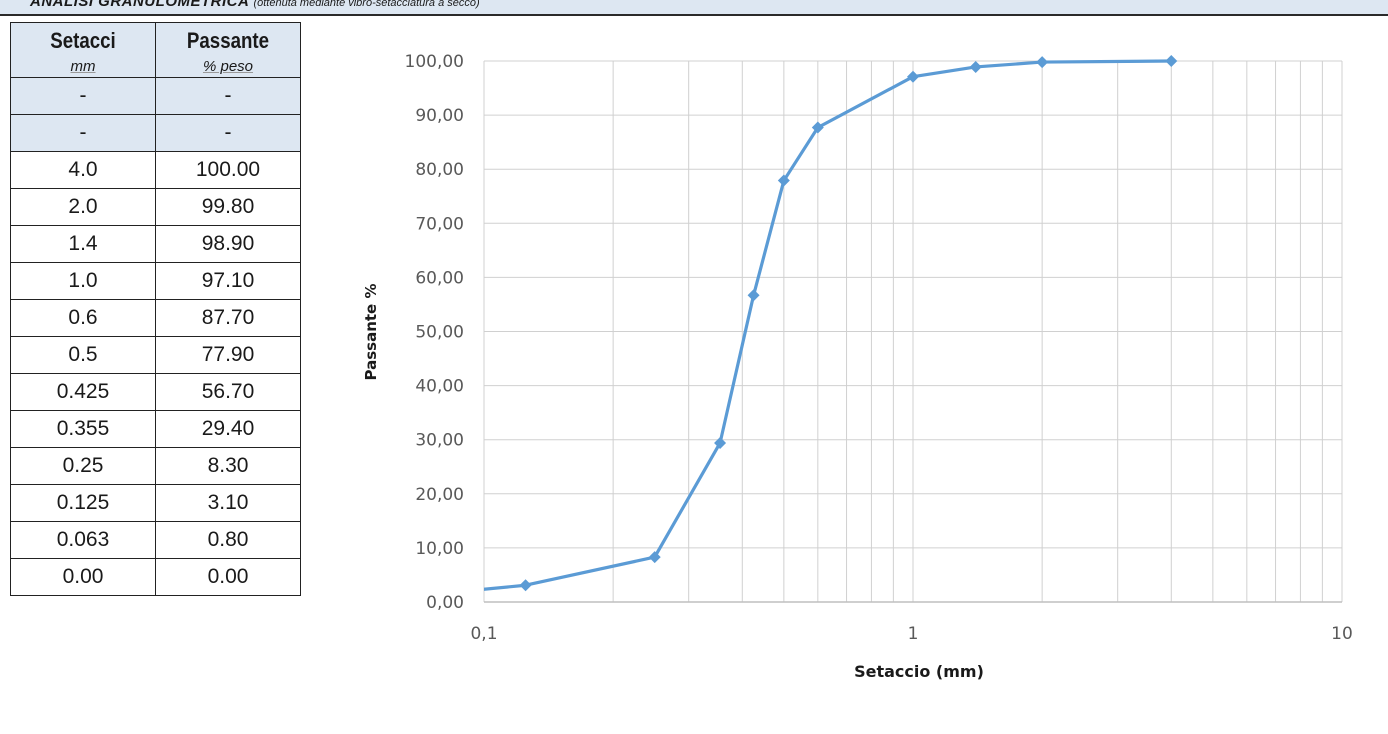 The width and height of the screenshot is (1388, 734). I want to click on sieve-size-cell: 0.355, so click(83, 429).